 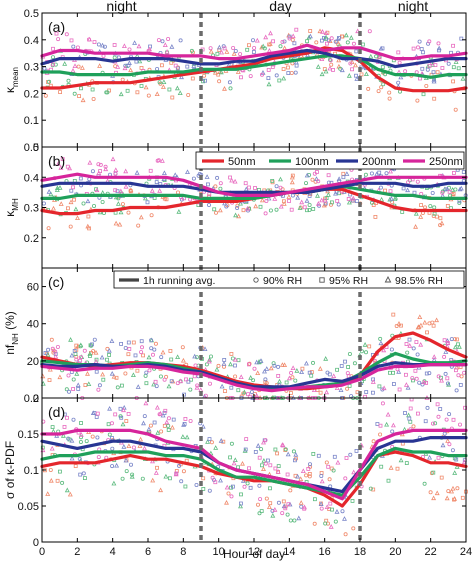 What do you see at coordinates (254, 465) in the screenshot?
I see `series-line-200nm` at bounding box center [254, 465].